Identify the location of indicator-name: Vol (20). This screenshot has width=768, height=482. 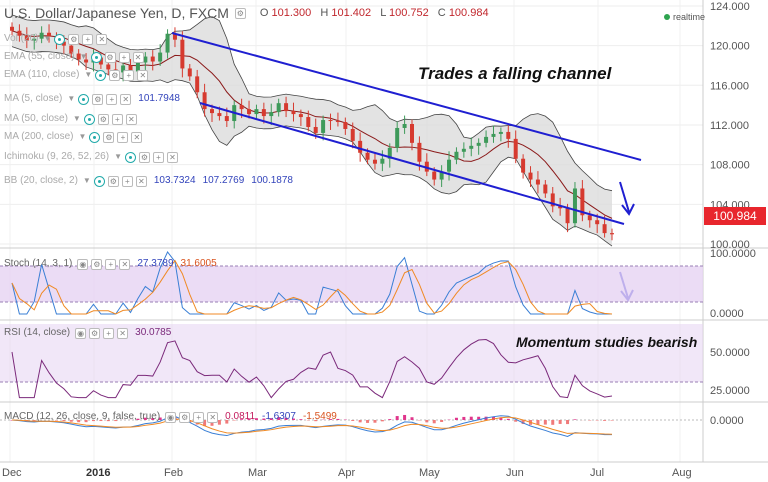
(21, 38).